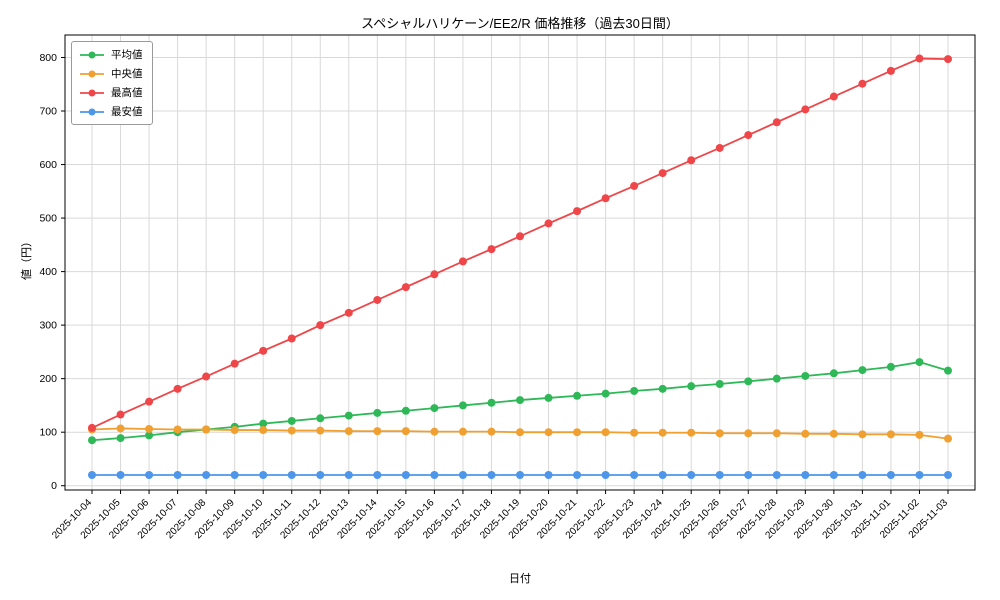 This screenshot has height=600, width=1000. I want to click on legend-item: 最安値, so click(111, 111).